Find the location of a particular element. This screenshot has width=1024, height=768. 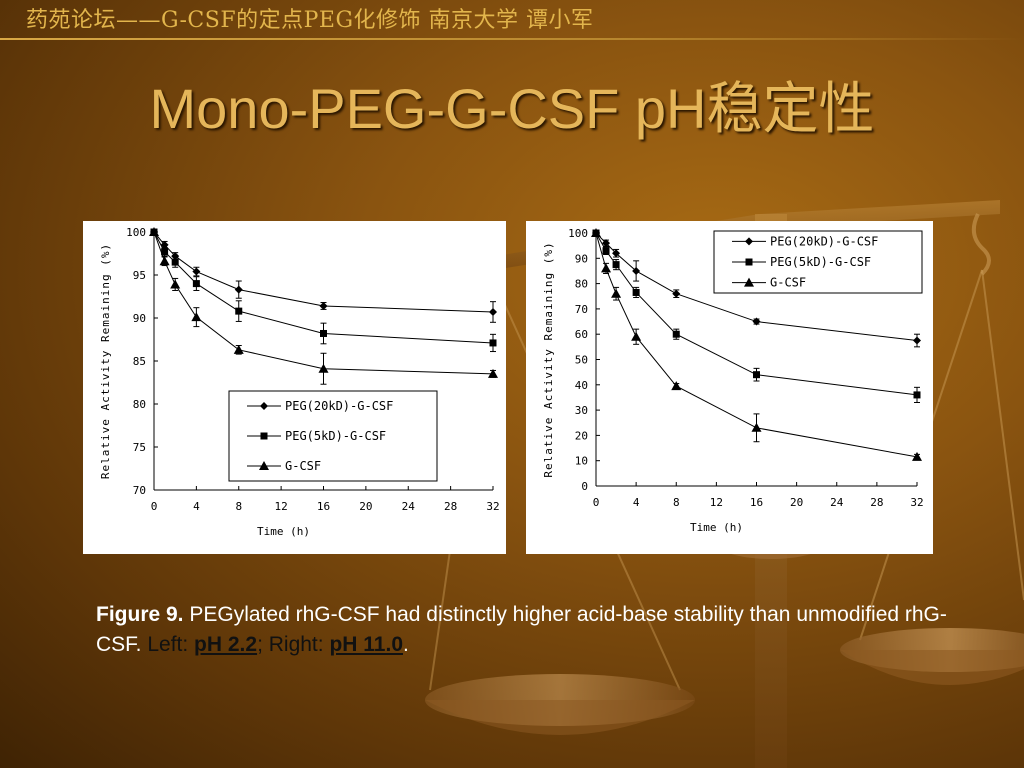

chart-right-x-label: Time (h) is located at coordinates (716, 527).